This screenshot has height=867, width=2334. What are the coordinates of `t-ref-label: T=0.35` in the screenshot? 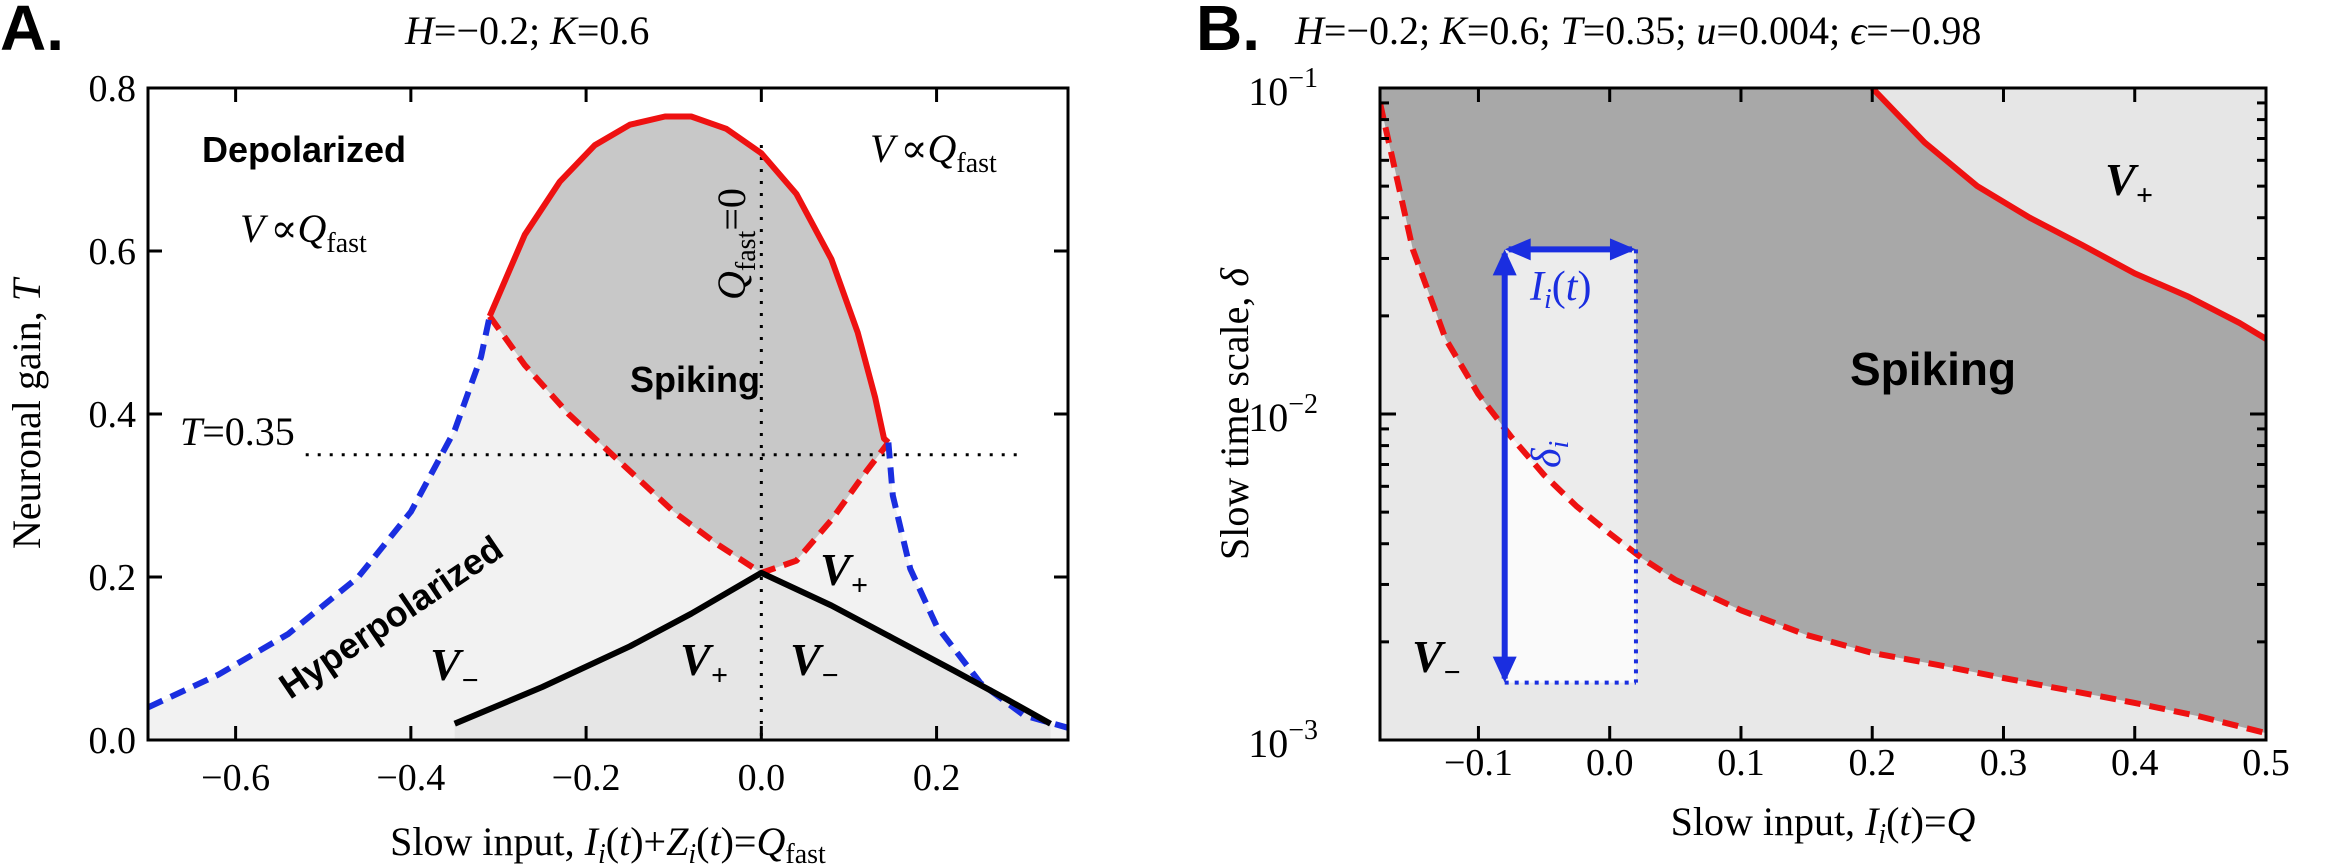 It's located at (237, 431).